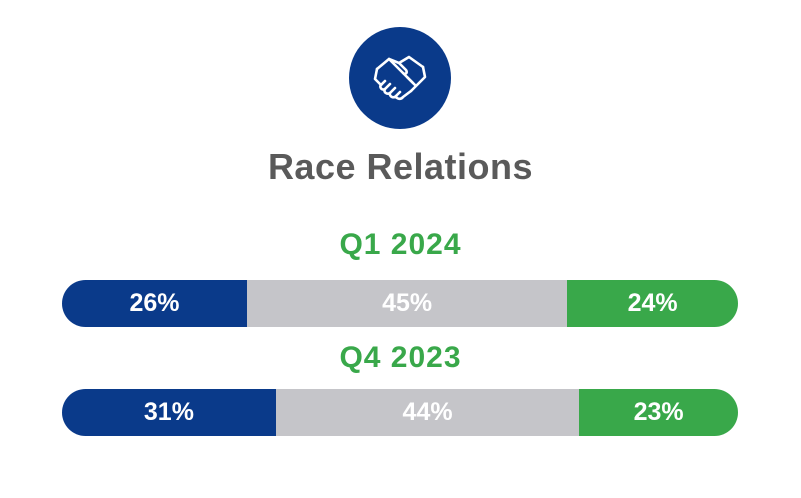 This screenshot has width=801, height=498. I want to click on bar-segment: 45%, so click(407, 303).